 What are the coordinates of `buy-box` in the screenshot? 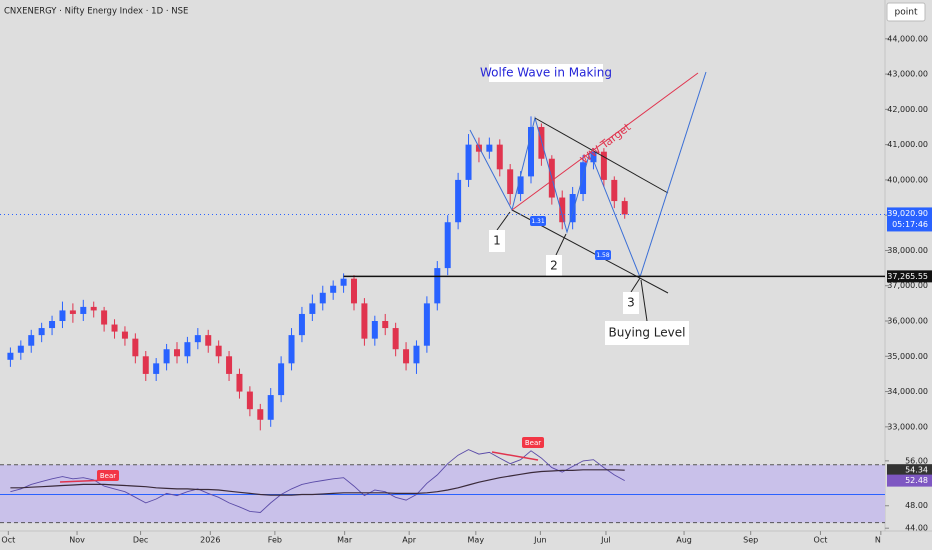 It's located at (647, 333).